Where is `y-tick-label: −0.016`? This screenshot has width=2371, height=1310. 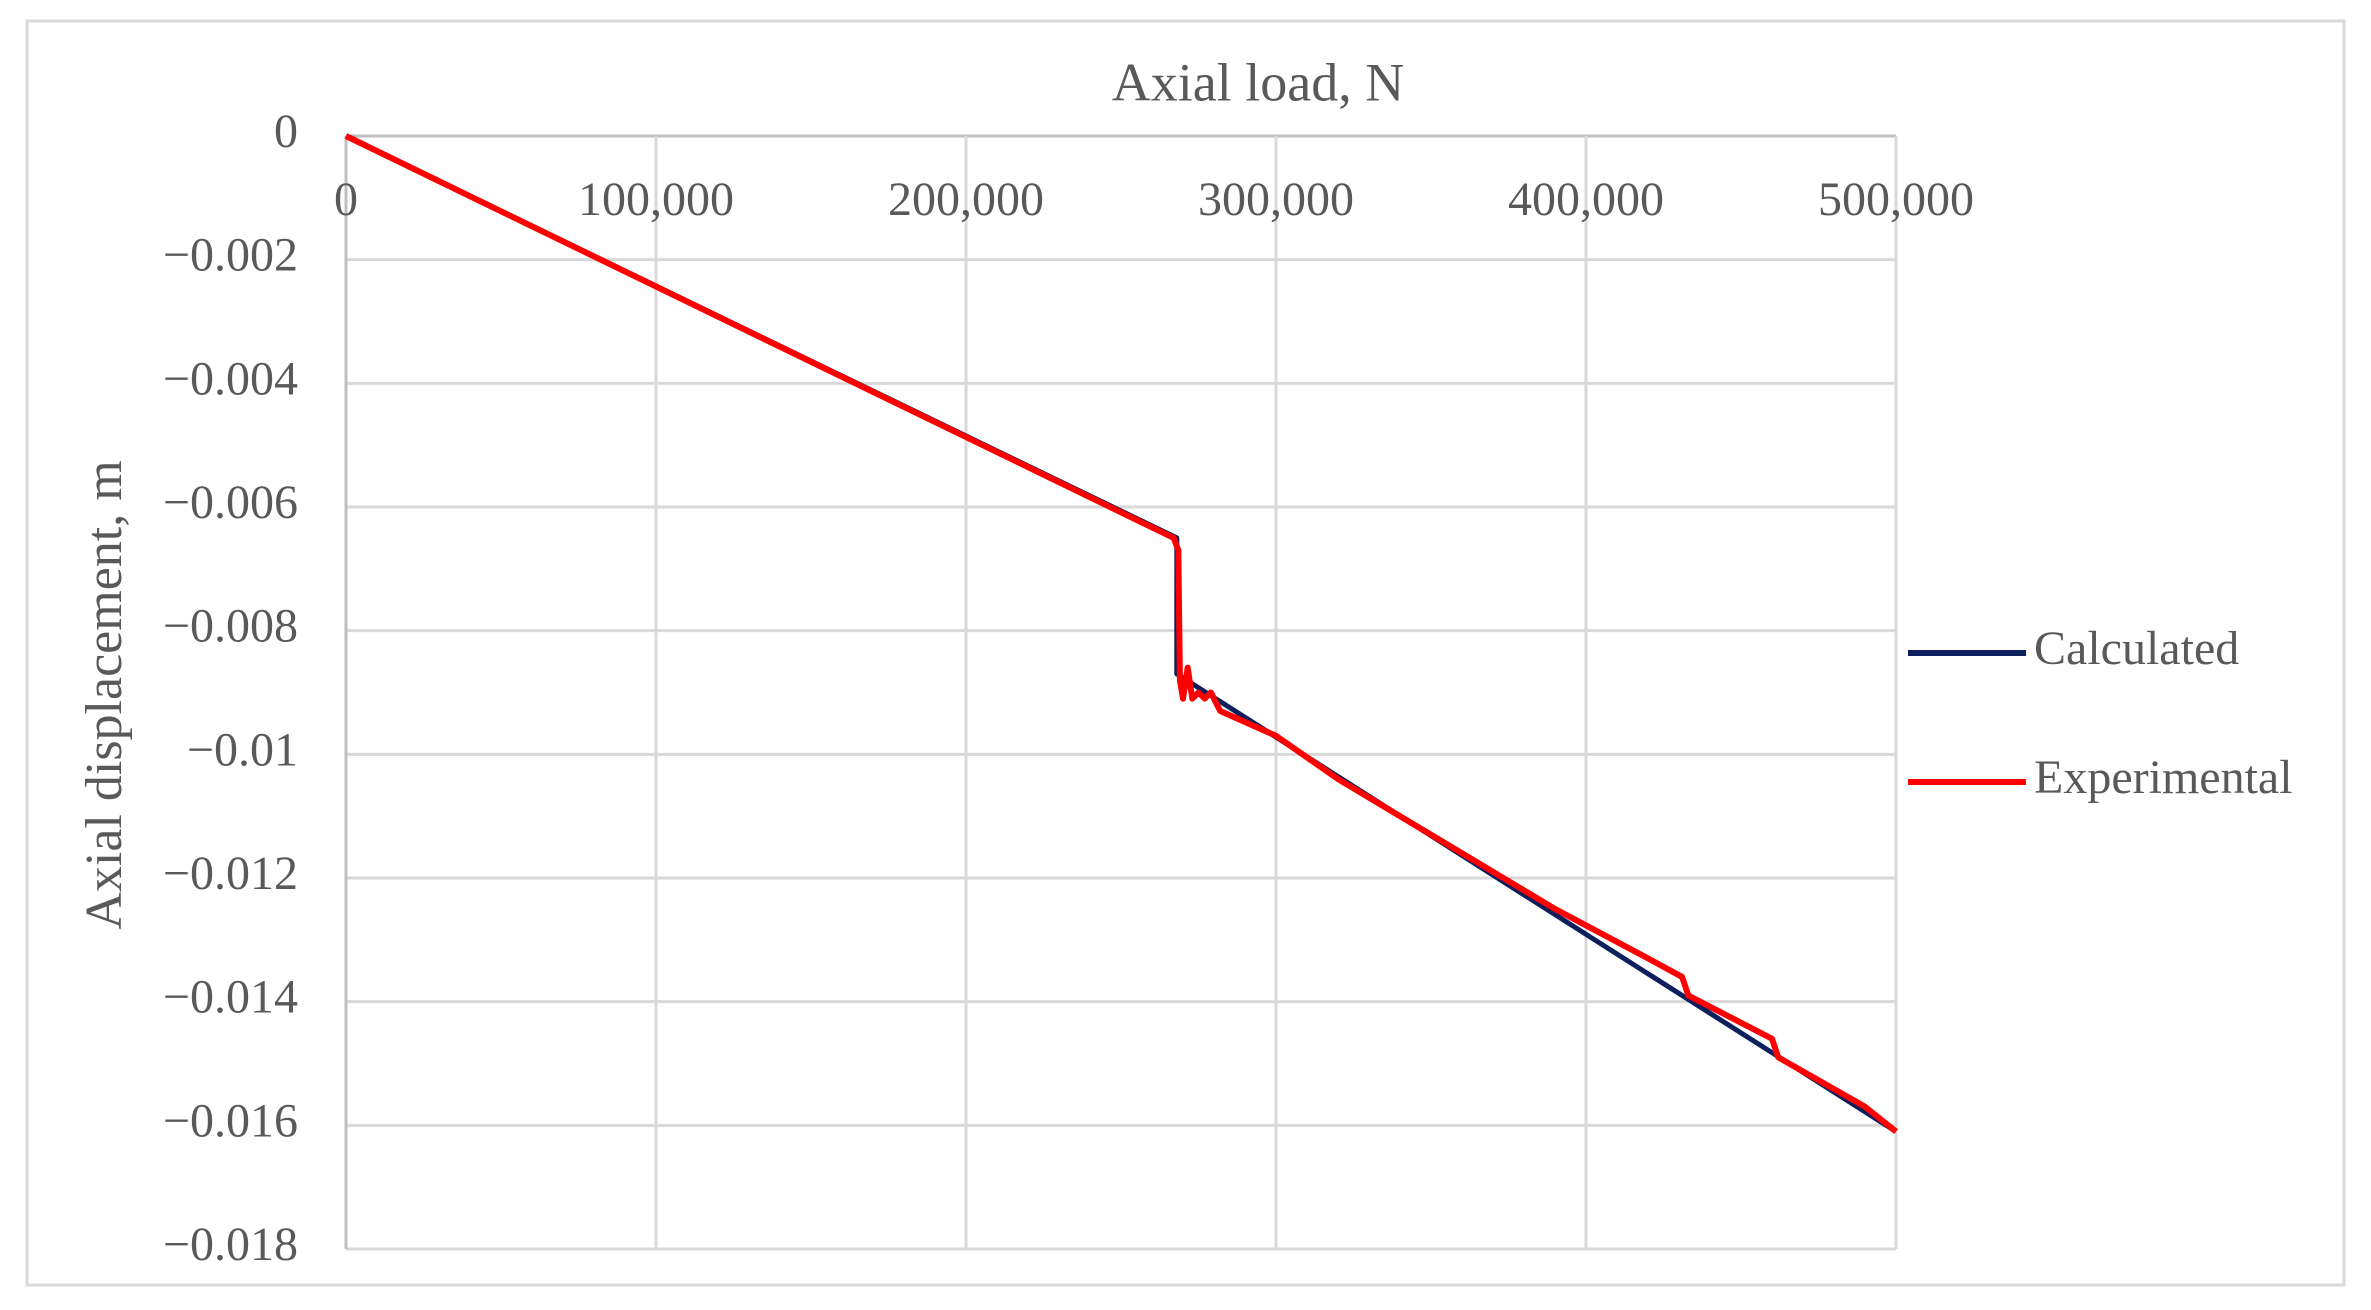
y-tick-label: −0.016 is located at coordinates (230, 1120).